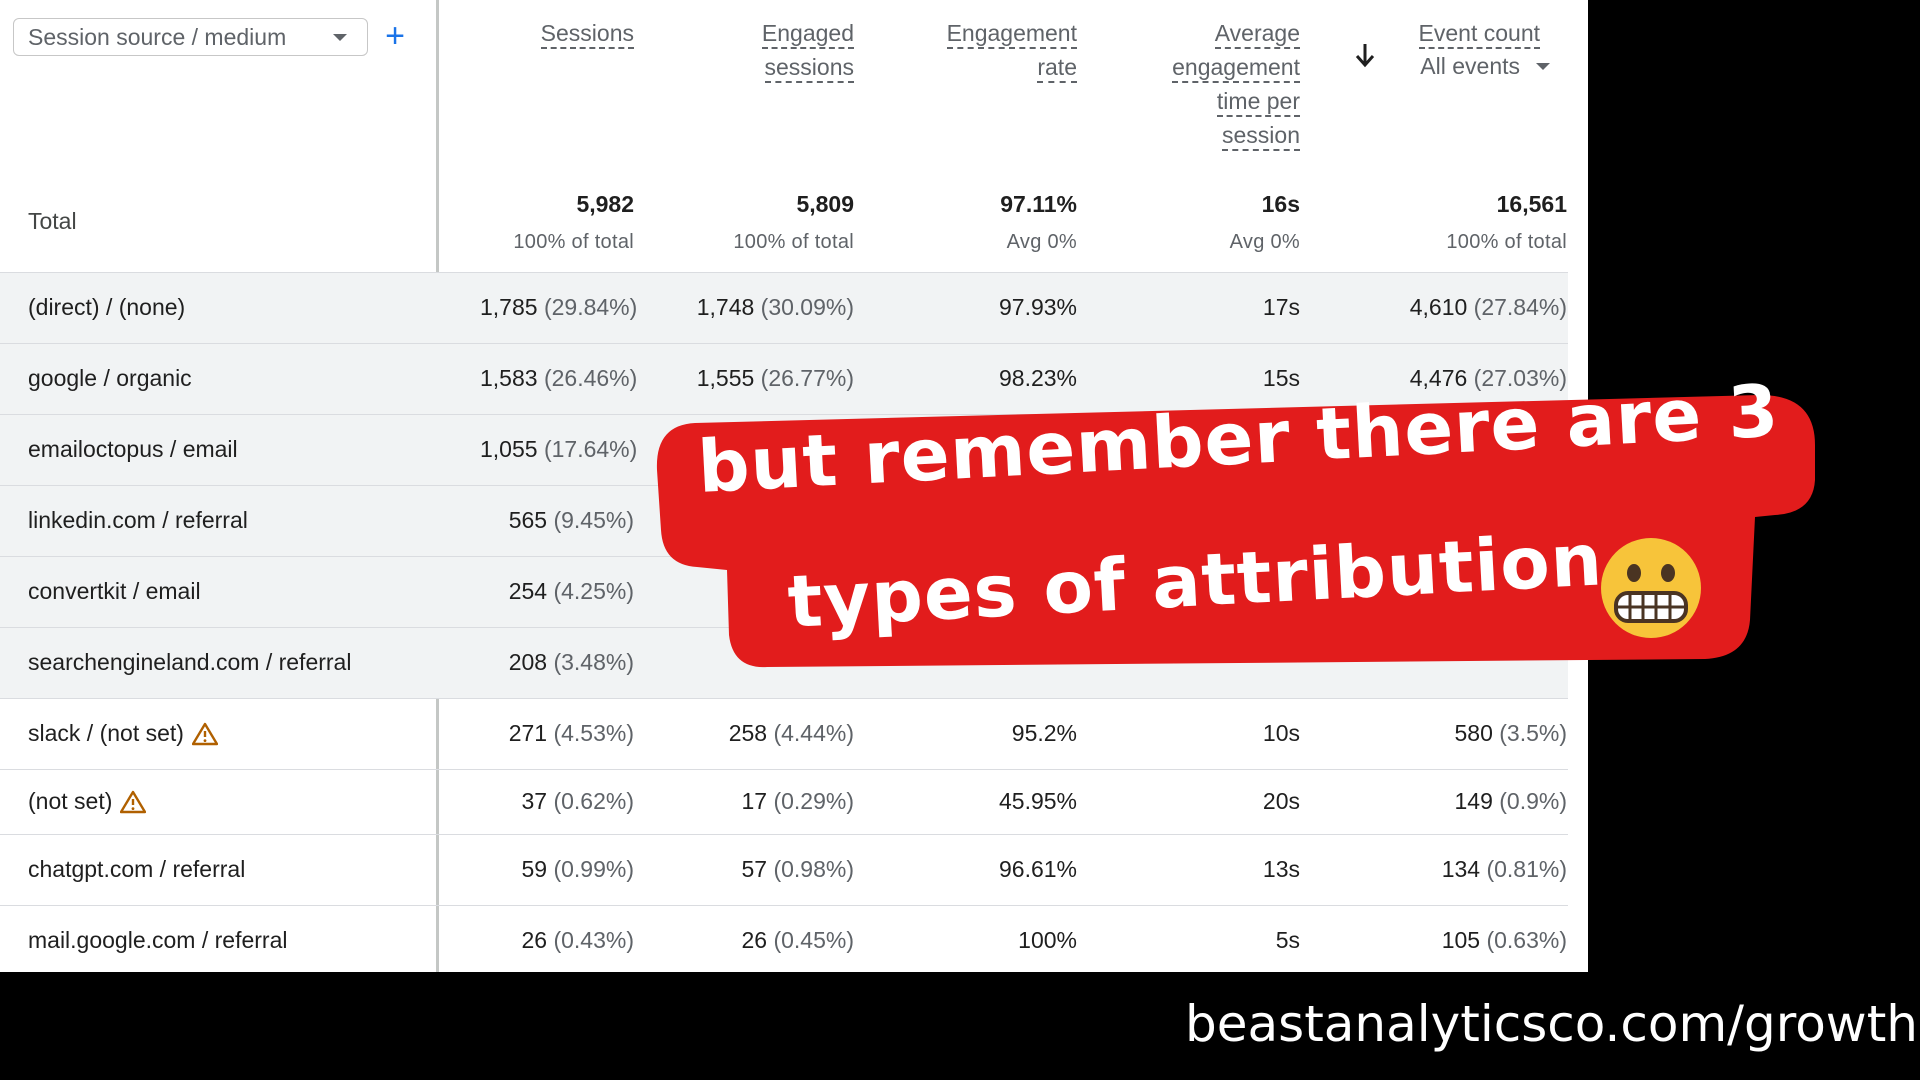 The width and height of the screenshot is (1920, 1080). Describe the element at coordinates (509, 378) in the screenshot. I see `cell-value: 1,583` at that location.